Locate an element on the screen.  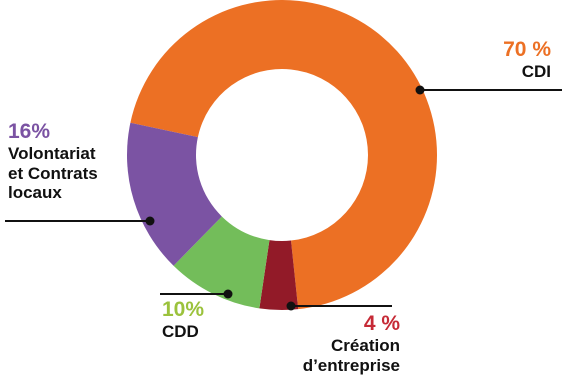
percent-label-volontariat: 16% is located at coordinates (29, 131).